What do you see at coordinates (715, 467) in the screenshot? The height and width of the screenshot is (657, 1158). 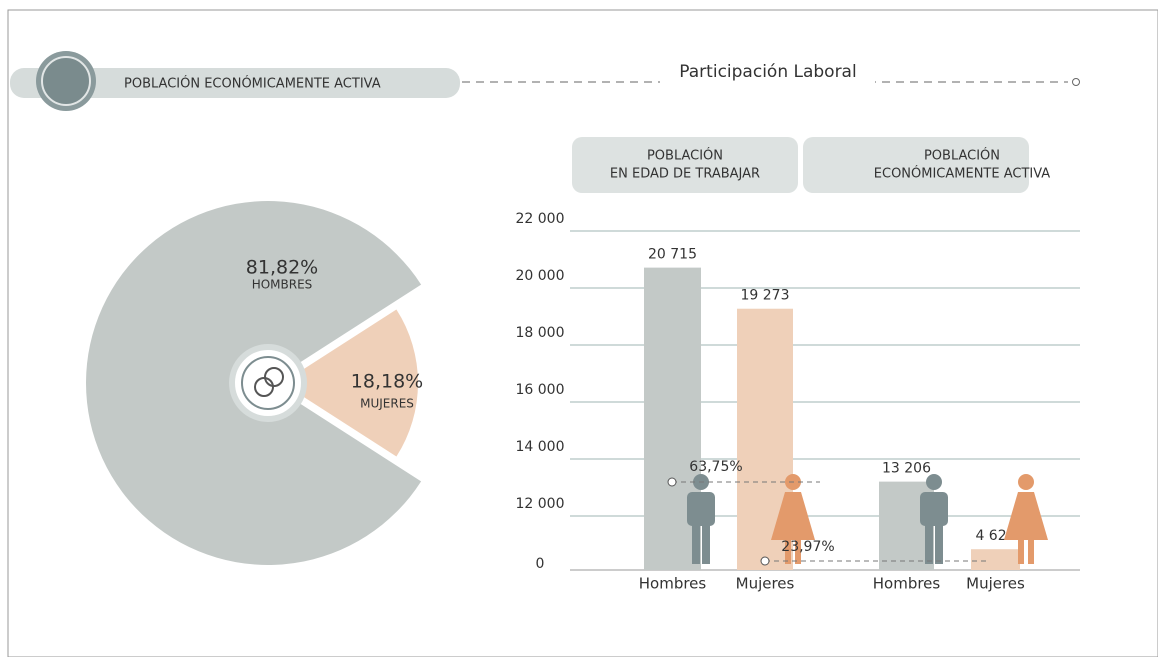 I see `rate-label: 63,75%` at bounding box center [715, 467].